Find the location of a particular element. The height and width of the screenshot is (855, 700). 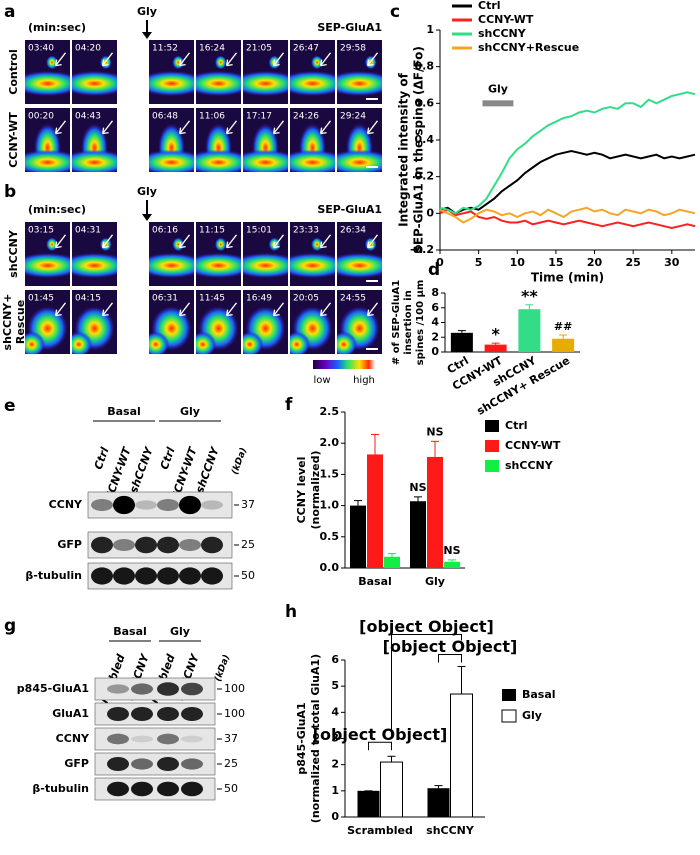

image-tile: 11:06 is located at coordinates (218, 140).